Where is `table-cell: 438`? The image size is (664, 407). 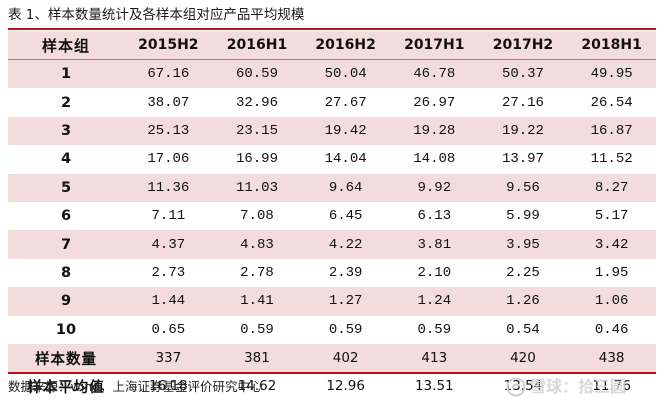
table-cell: 438 is located at coordinates (611, 358).